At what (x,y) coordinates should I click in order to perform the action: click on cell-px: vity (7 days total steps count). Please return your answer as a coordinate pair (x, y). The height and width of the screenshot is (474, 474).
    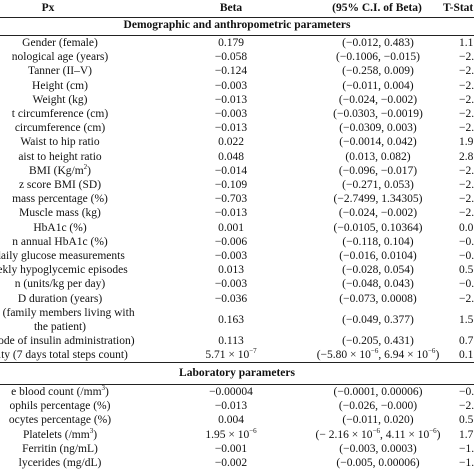
    Looking at the image, I should click on (80, 355).